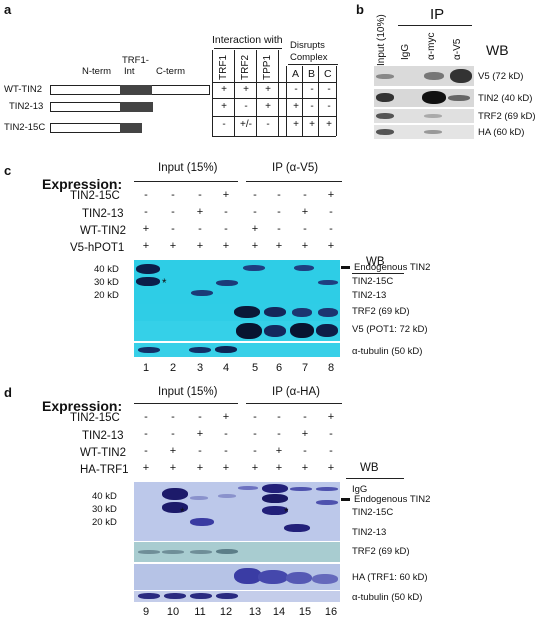 The image size is (544, 620). I want to click on nterm-label: N-term, so click(97, 71).